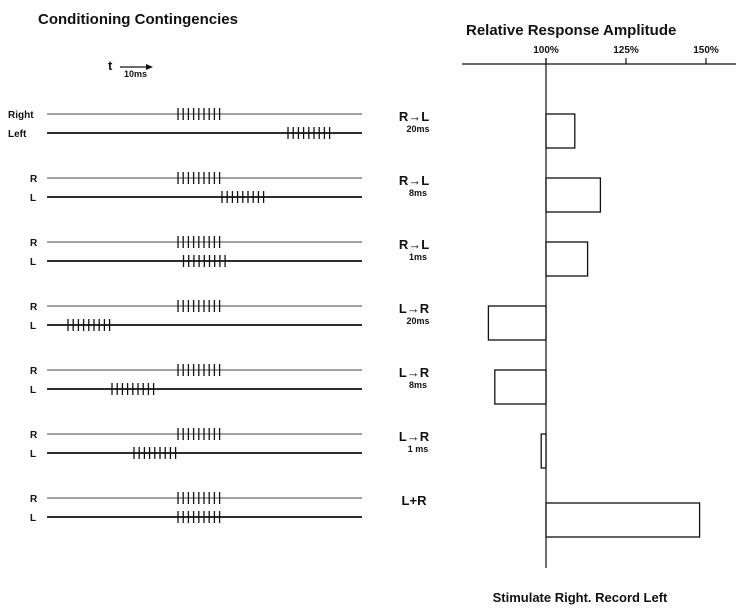 This screenshot has width=736, height=610. I want to click on x-tick-label: 150%, so click(706, 50).